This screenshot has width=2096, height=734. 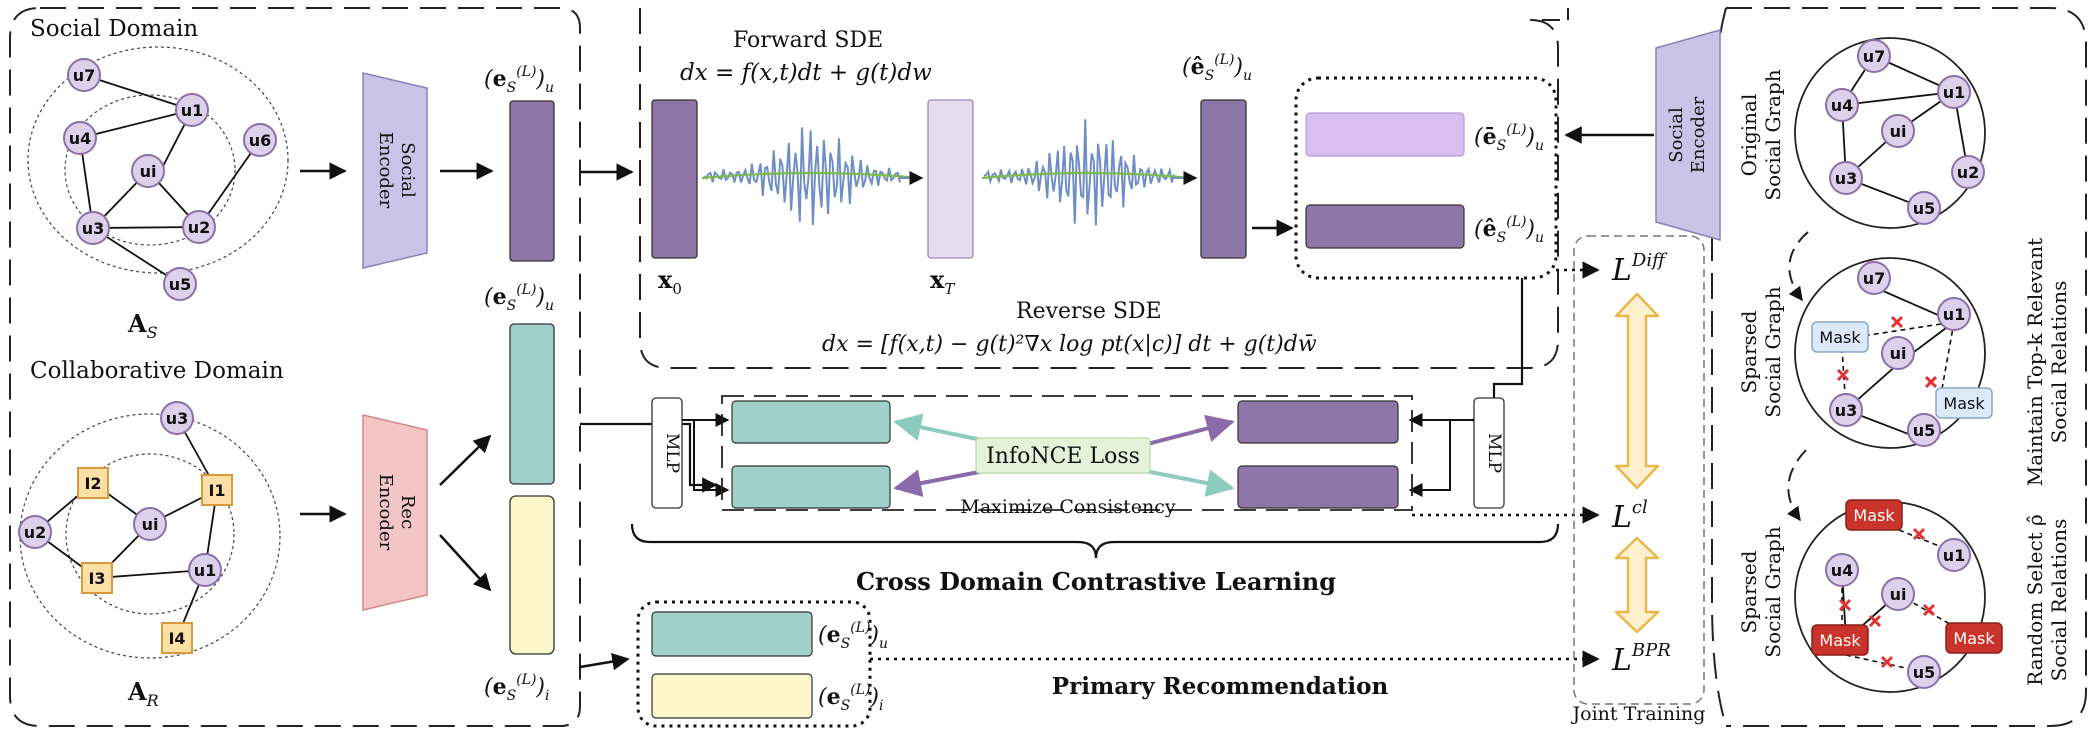 I want to click on emb-label-hat-top: (êS(L))u, so click(x=1217, y=68).